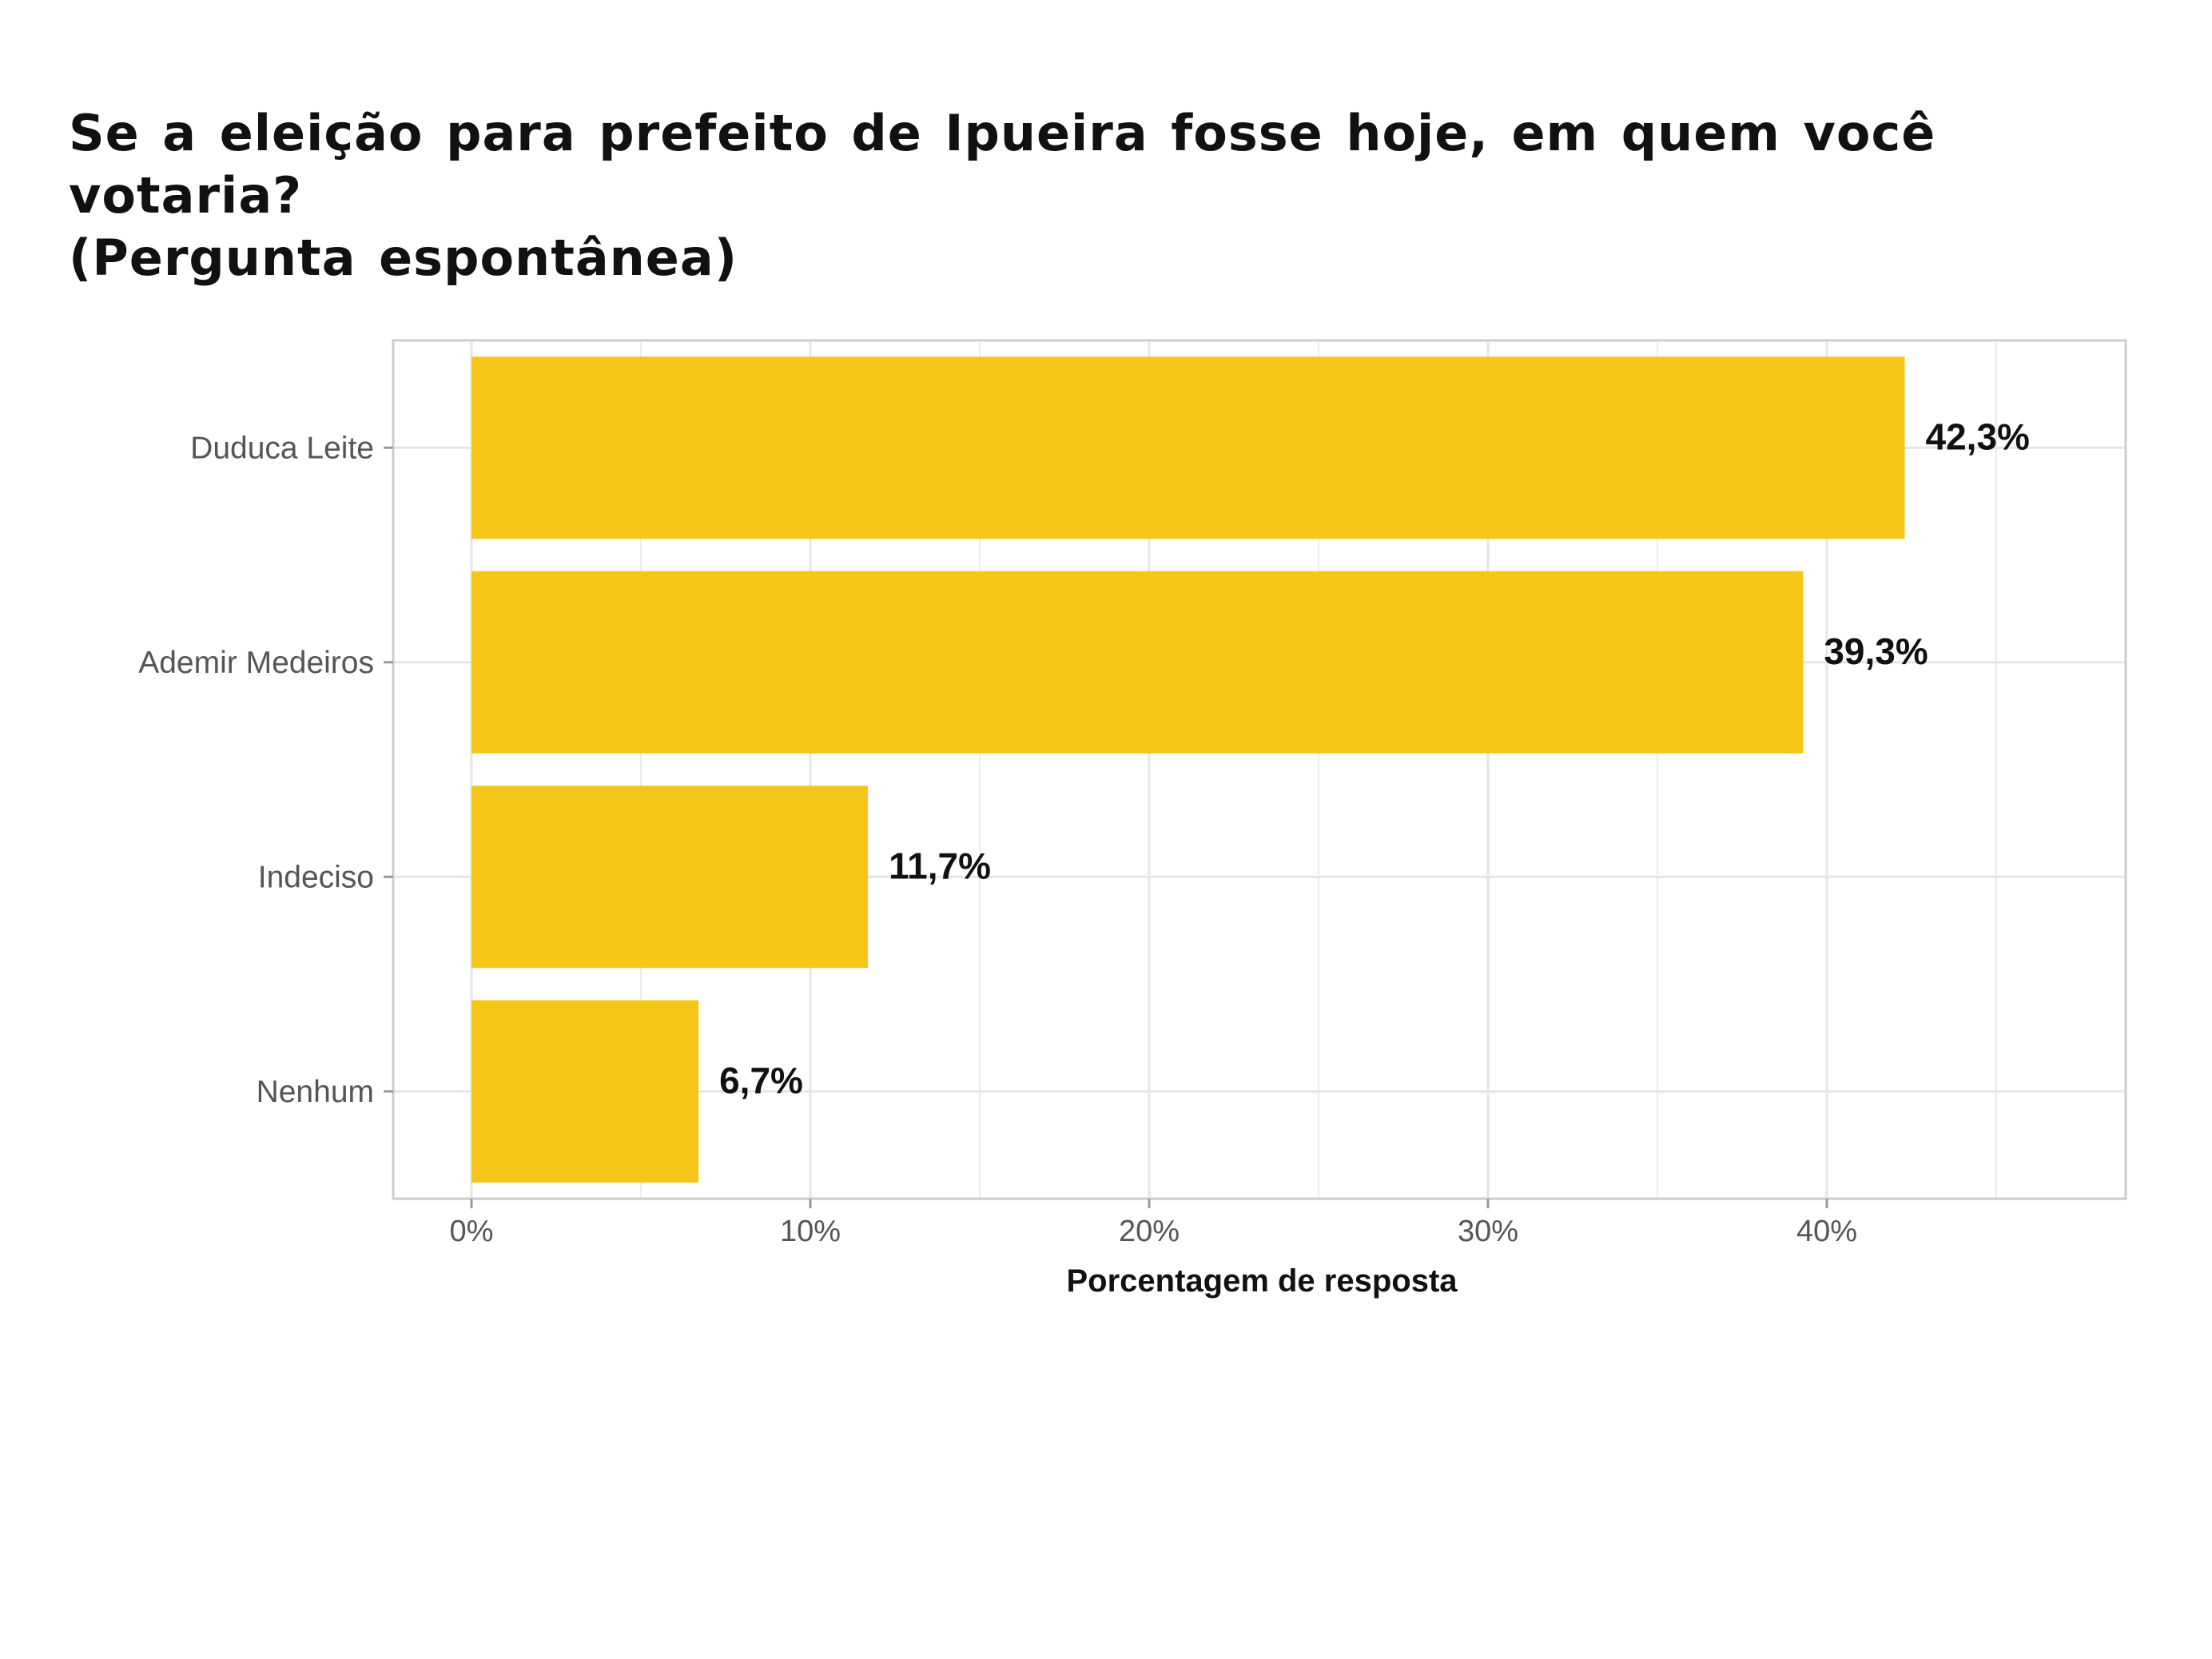 The width and height of the screenshot is (2212, 1659). Describe the element at coordinates (256, 663) in the screenshot. I see `category-label: Ademir Medeiros` at that location.